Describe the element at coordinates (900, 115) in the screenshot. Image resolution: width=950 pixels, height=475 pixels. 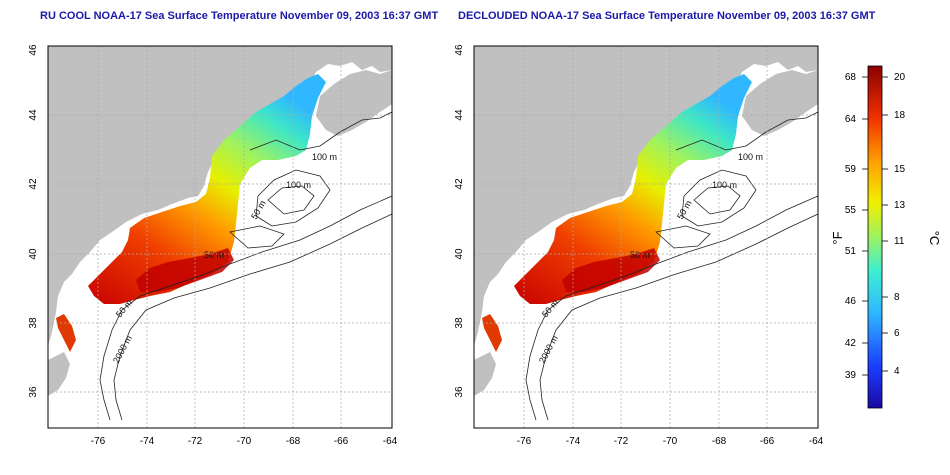
I see `c-tick: 18` at that location.